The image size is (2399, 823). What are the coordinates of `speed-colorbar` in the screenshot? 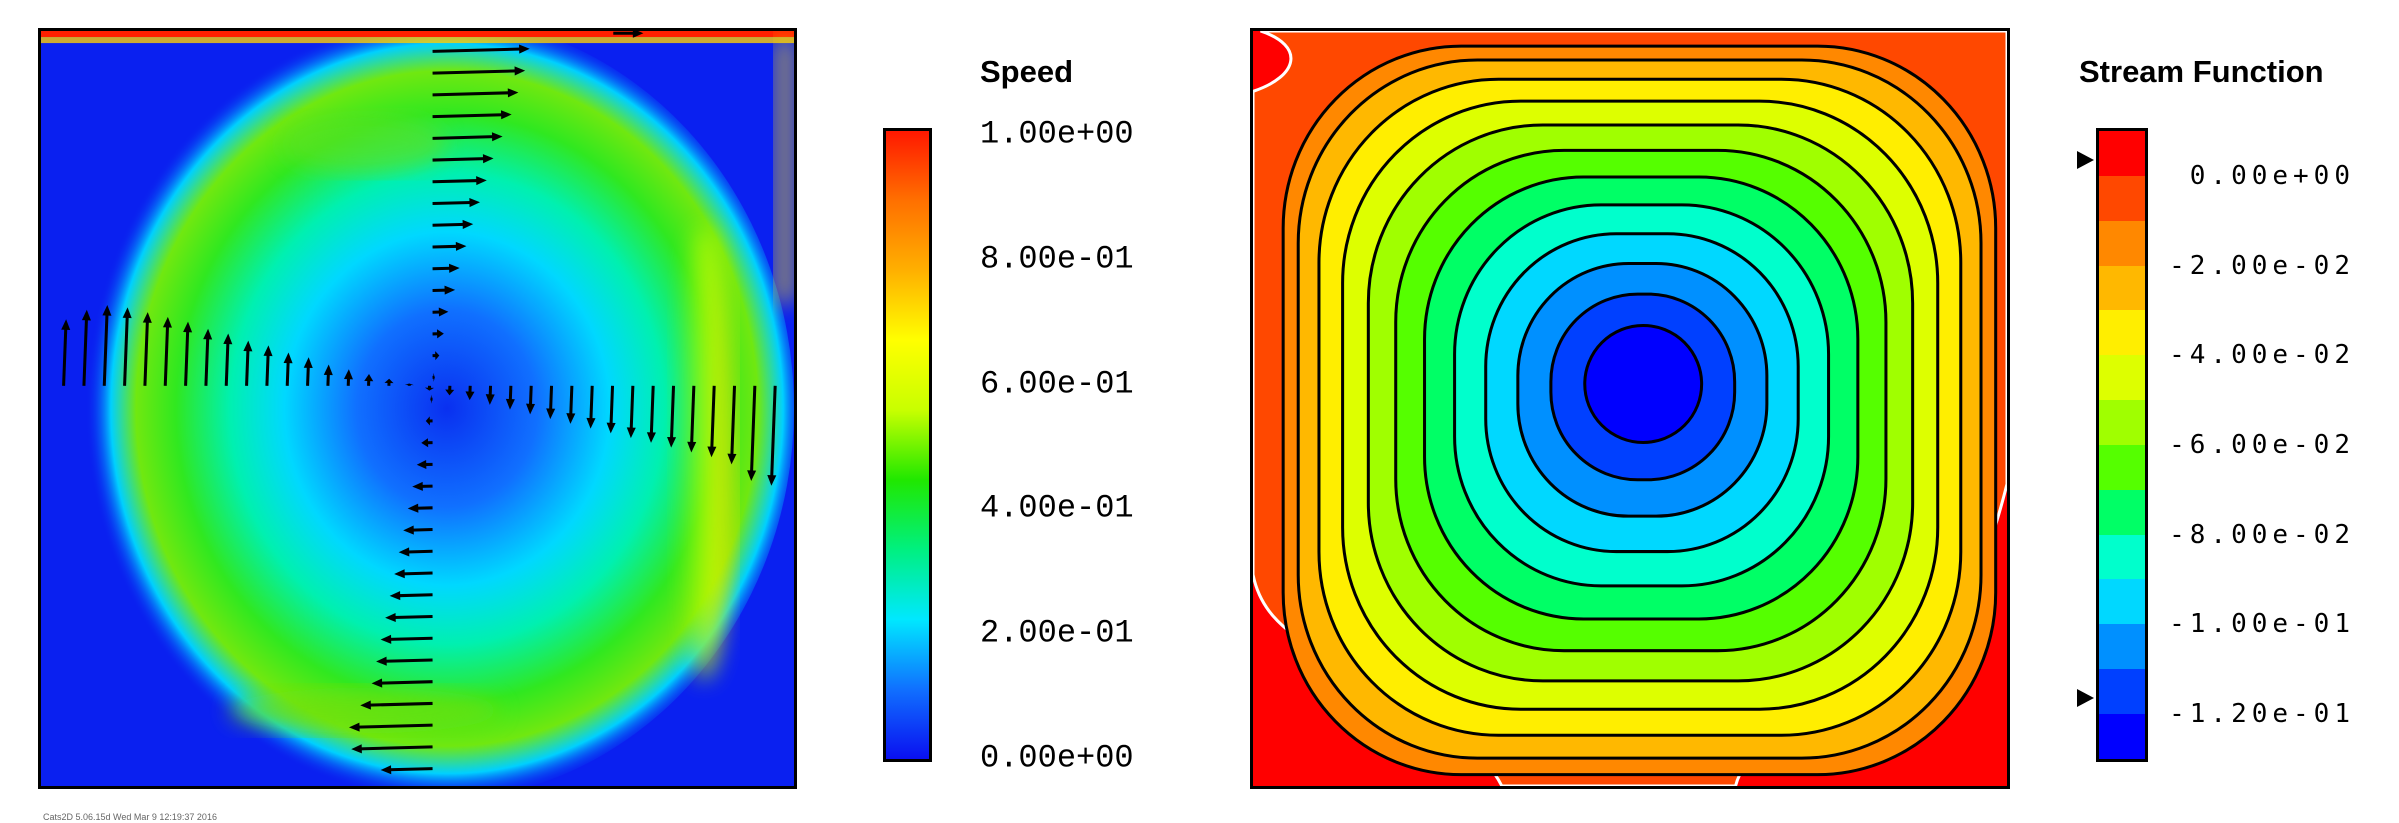 It's located at (907, 445).